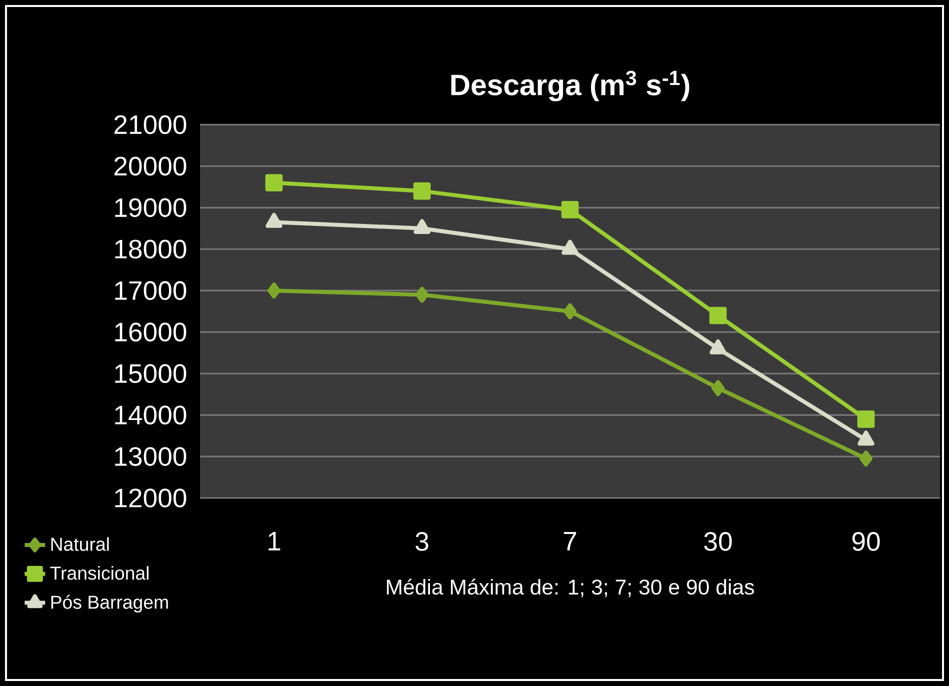 The width and height of the screenshot is (949, 686). What do you see at coordinates (570, 588) in the screenshot?
I see `x-axis-title: Média Máxima de: 1; 3; 7; 30 e 90 dias` at bounding box center [570, 588].